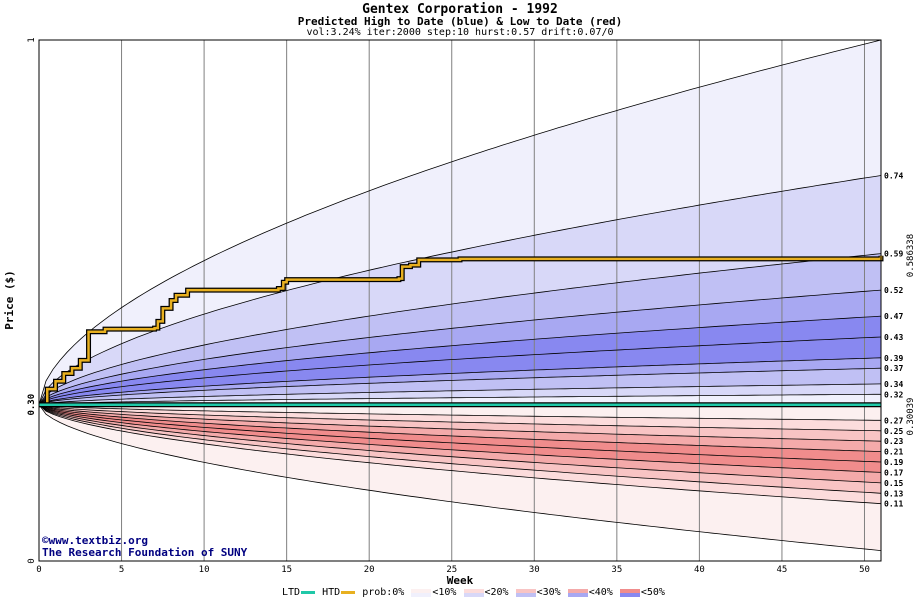 This screenshot has width=920, height=600. I want to click on y-tick-0: 0, so click(32, 560).